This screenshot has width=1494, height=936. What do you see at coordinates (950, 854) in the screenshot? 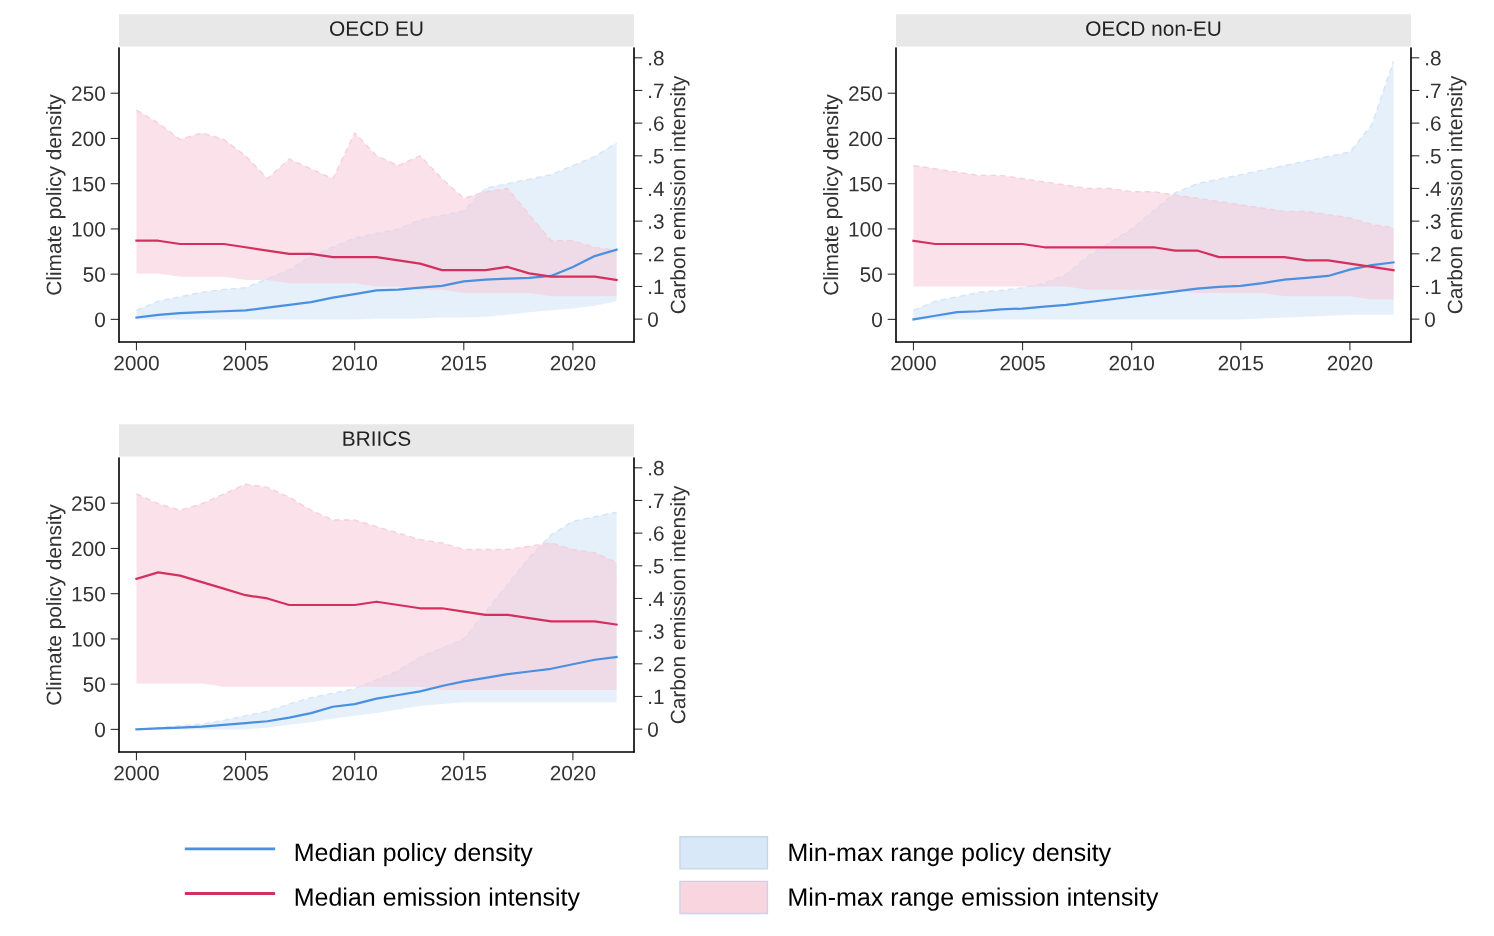
I see `legend-label: Min-max range policy density` at bounding box center [950, 854].